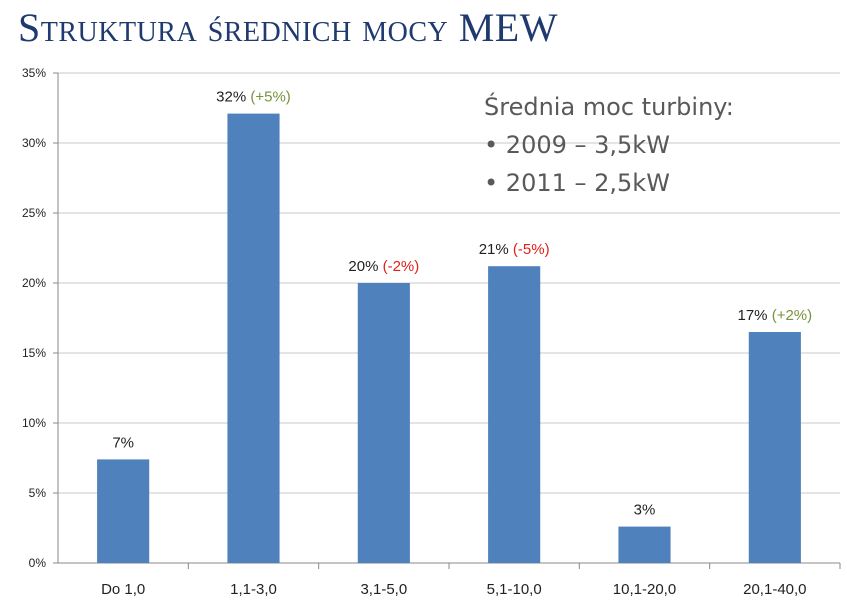 This screenshot has height=613, width=847. Describe the element at coordinates (398, 266) in the screenshot. I see `data-label-change: (-2%)` at that location.